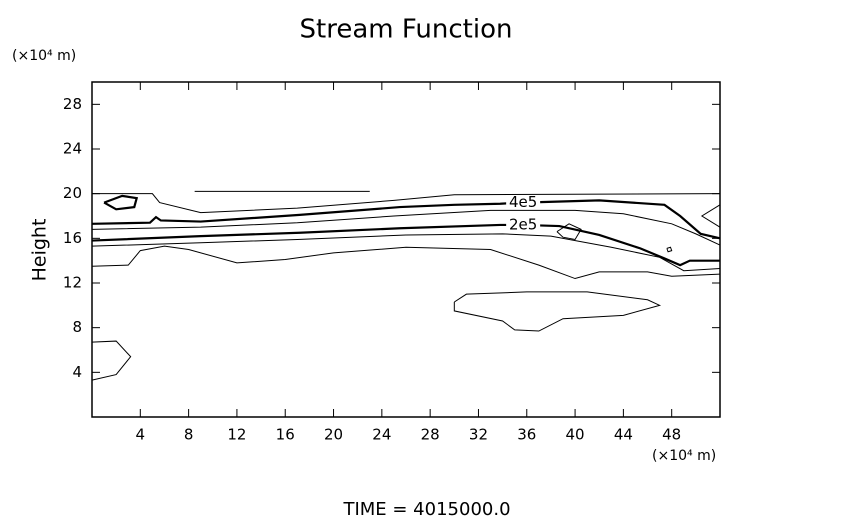 The height and width of the screenshot is (519, 854). What do you see at coordinates (478, 435) in the screenshot?
I see `x-tick-label: 32` at bounding box center [478, 435].